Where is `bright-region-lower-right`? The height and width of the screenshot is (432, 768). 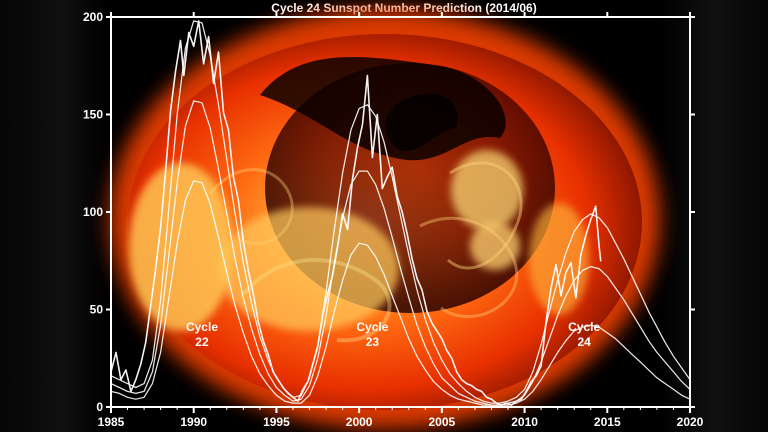 bright-region-lower-right is located at coordinates (495, 246).